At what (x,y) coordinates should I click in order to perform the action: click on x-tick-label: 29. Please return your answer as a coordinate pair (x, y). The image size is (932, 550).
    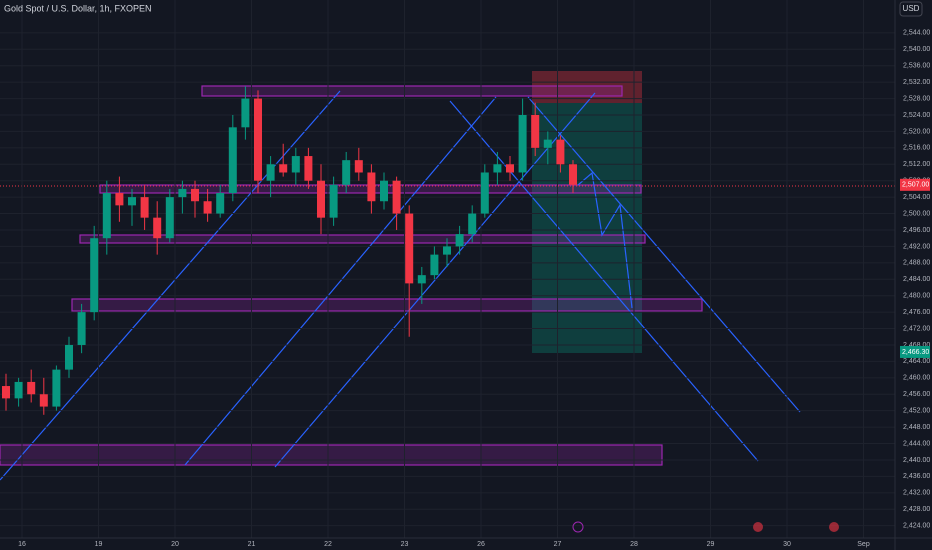
    Looking at the image, I should click on (711, 544).